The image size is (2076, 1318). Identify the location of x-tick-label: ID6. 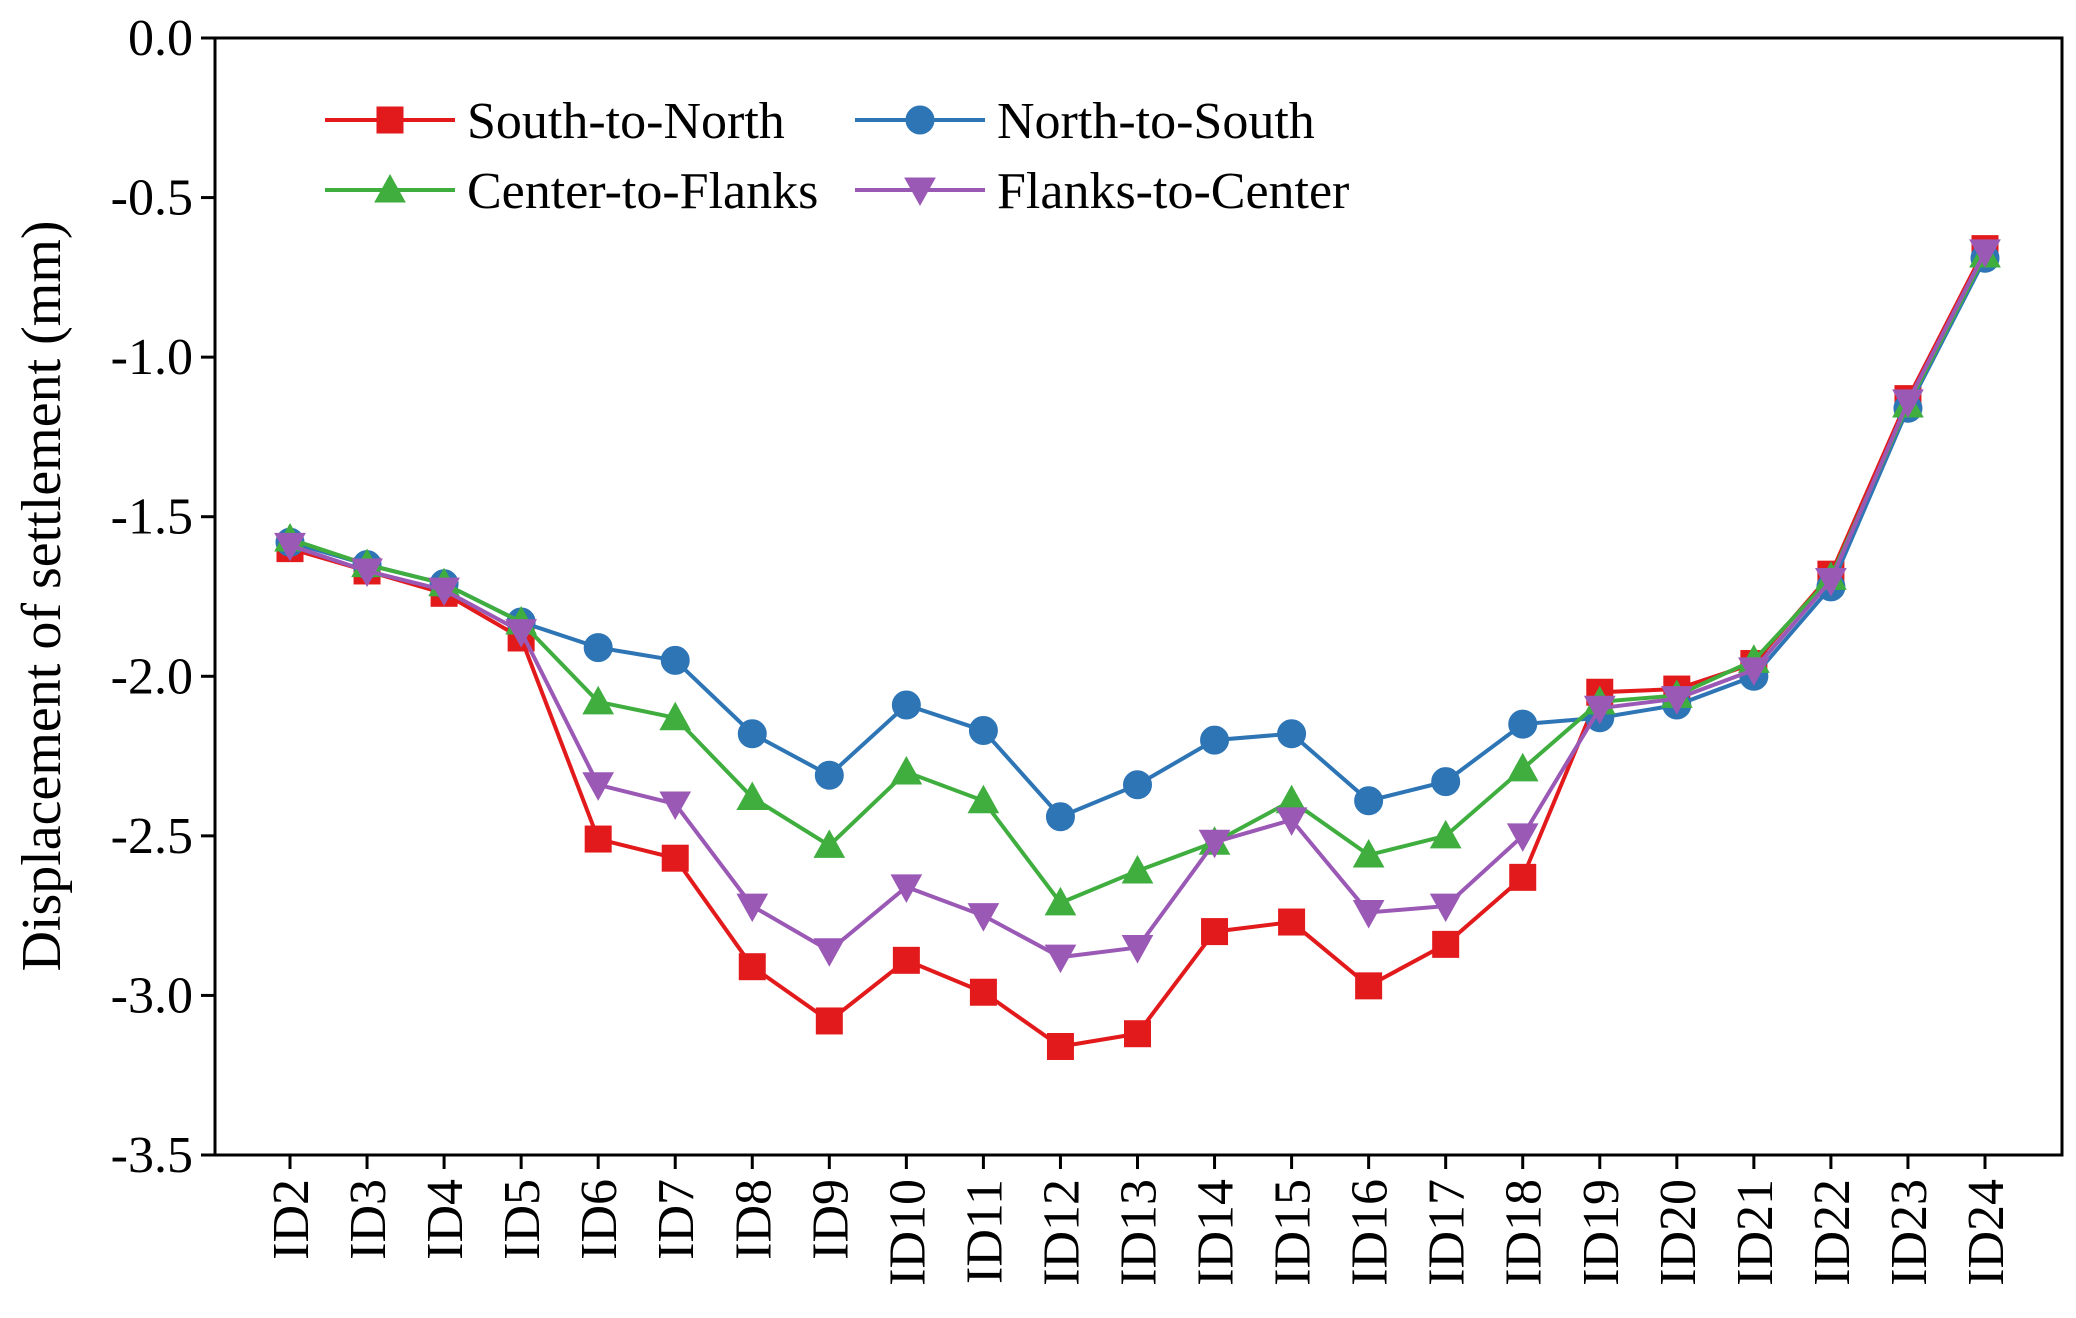
(599, 1219).